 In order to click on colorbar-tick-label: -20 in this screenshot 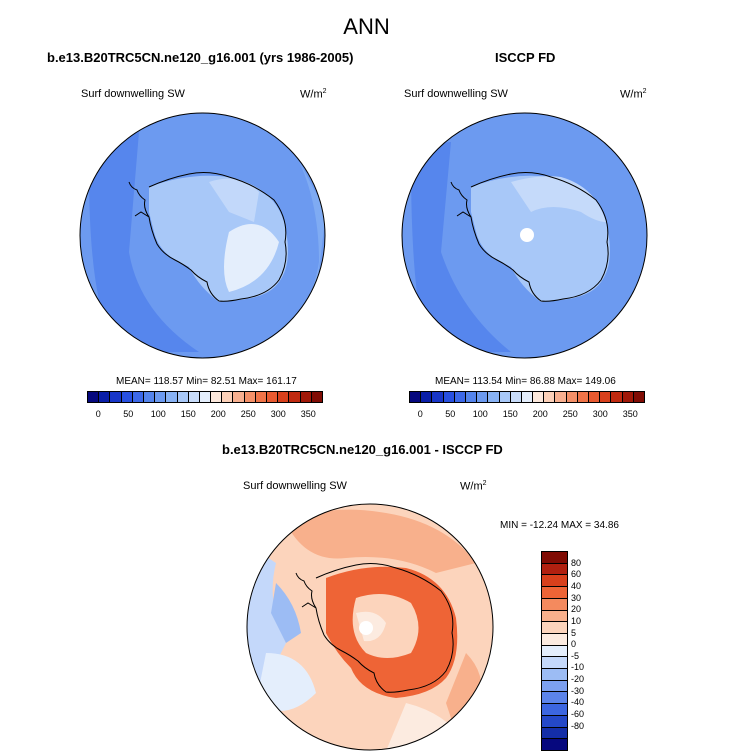, I will do `click(578, 679)`.